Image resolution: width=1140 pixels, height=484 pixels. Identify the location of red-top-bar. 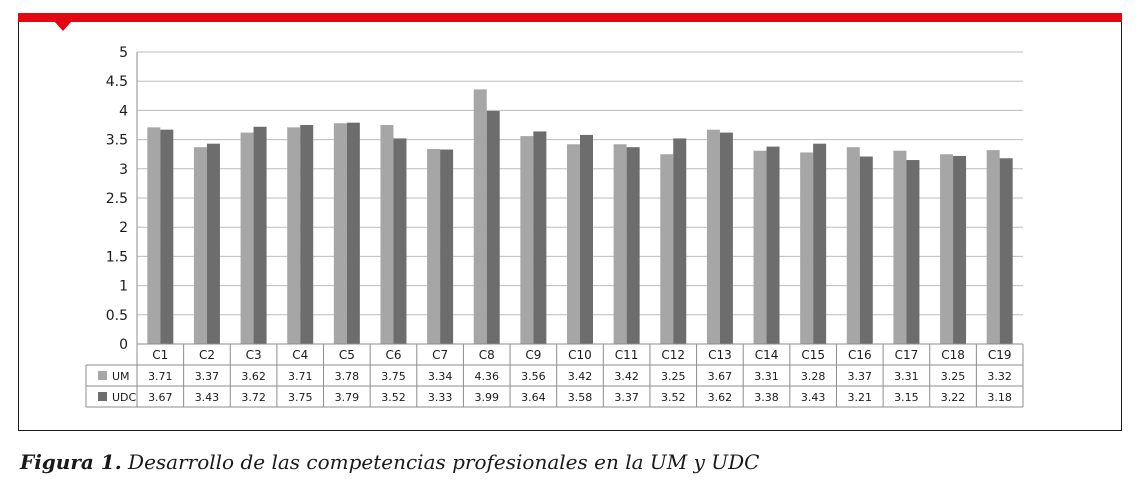
(570, 17).